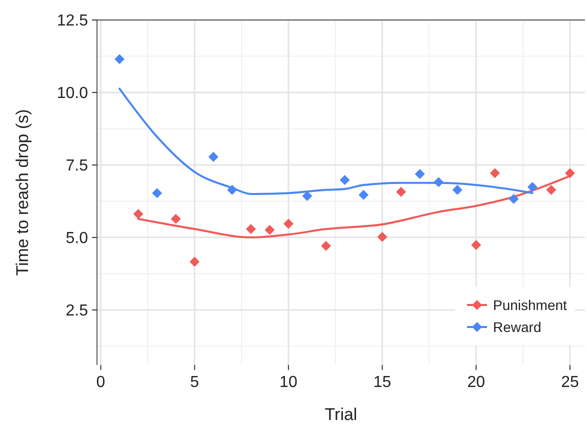 This screenshot has height=429, width=587. What do you see at coordinates (77, 311) in the screenshot?
I see `y-tick-label: 2.5` at bounding box center [77, 311].